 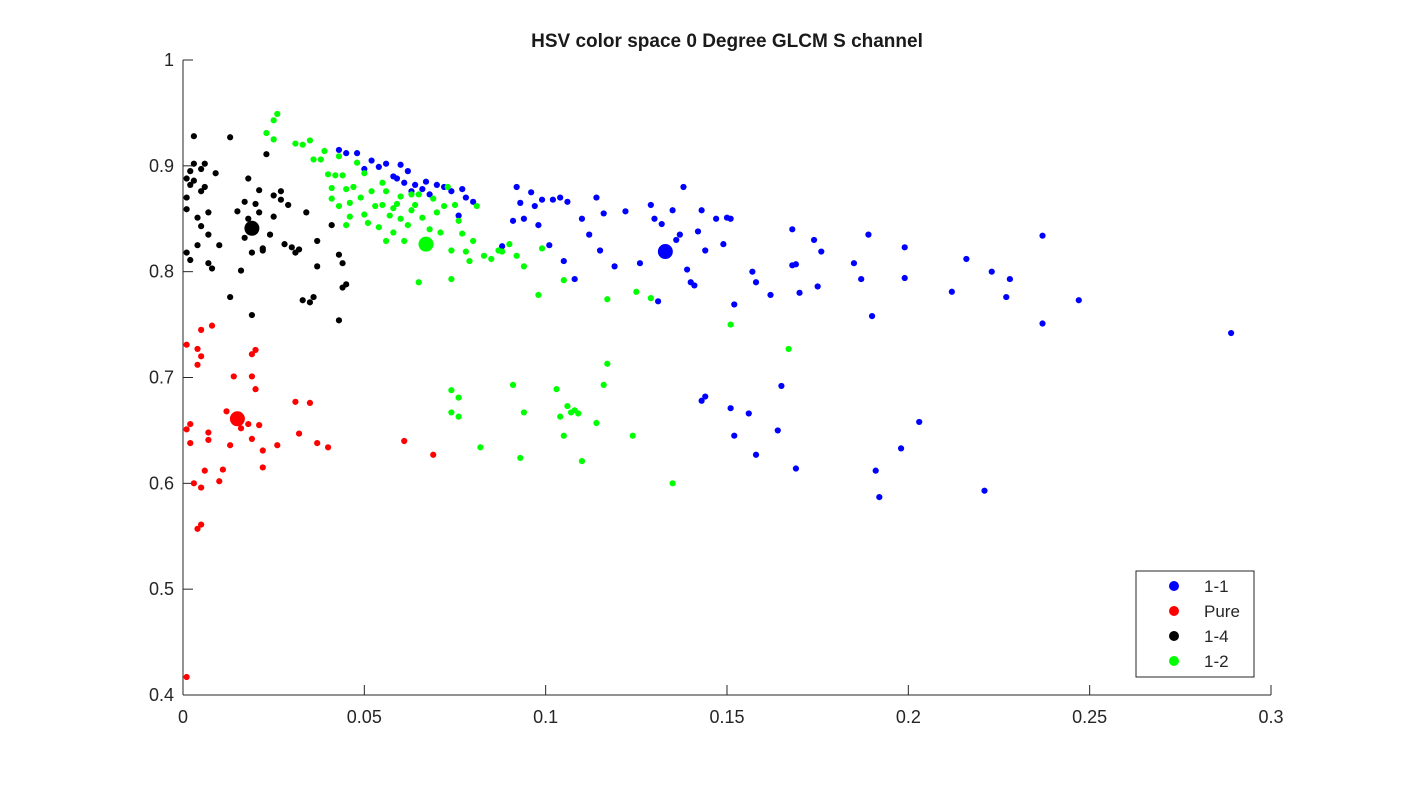 I want to click on y-tick-label: 0.7, so click(x=161, y=378).